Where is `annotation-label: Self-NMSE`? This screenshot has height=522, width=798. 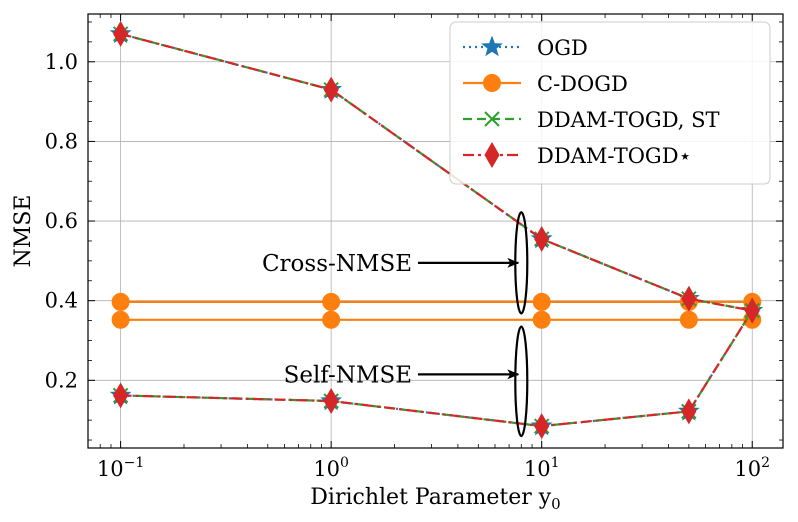 annotation-label: Self-NMSE is located at coordinates (348, 375).